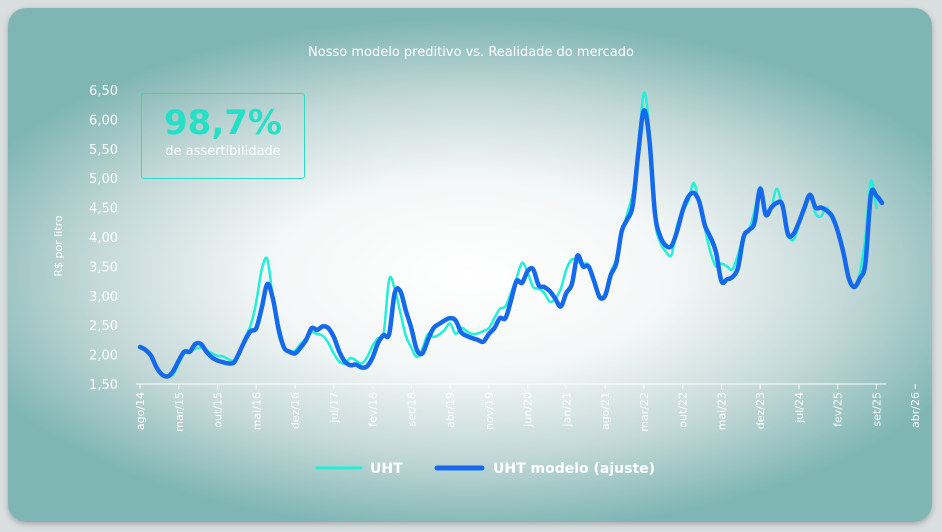 The width and height of the screenshot is (942, 532). Describe the element at coordinates (223, 123) in the screenshot. I see `accuracy-value: 98,7%` at that location.